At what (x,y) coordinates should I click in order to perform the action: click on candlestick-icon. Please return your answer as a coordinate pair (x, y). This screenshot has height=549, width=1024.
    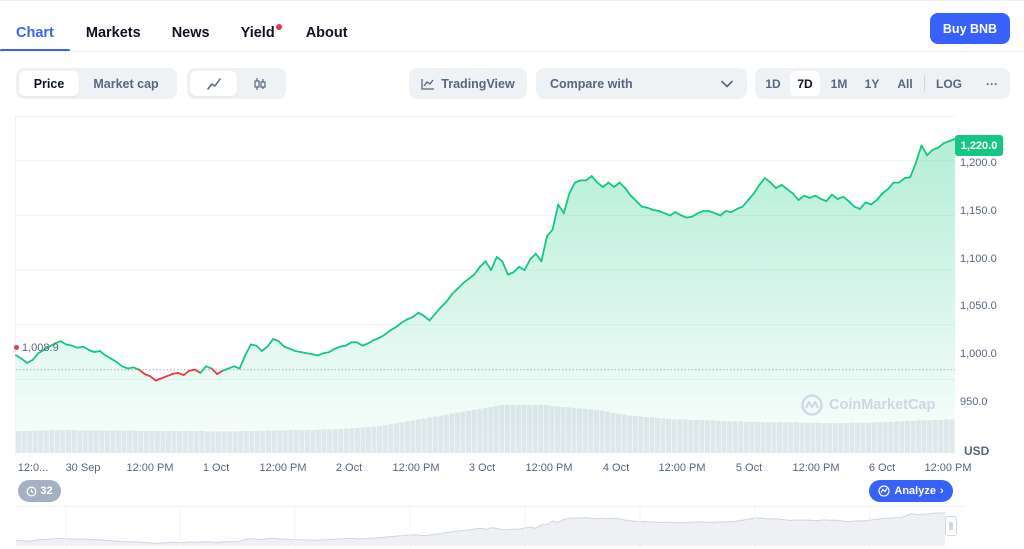
    Looking at the image, I should click on (260, 83).